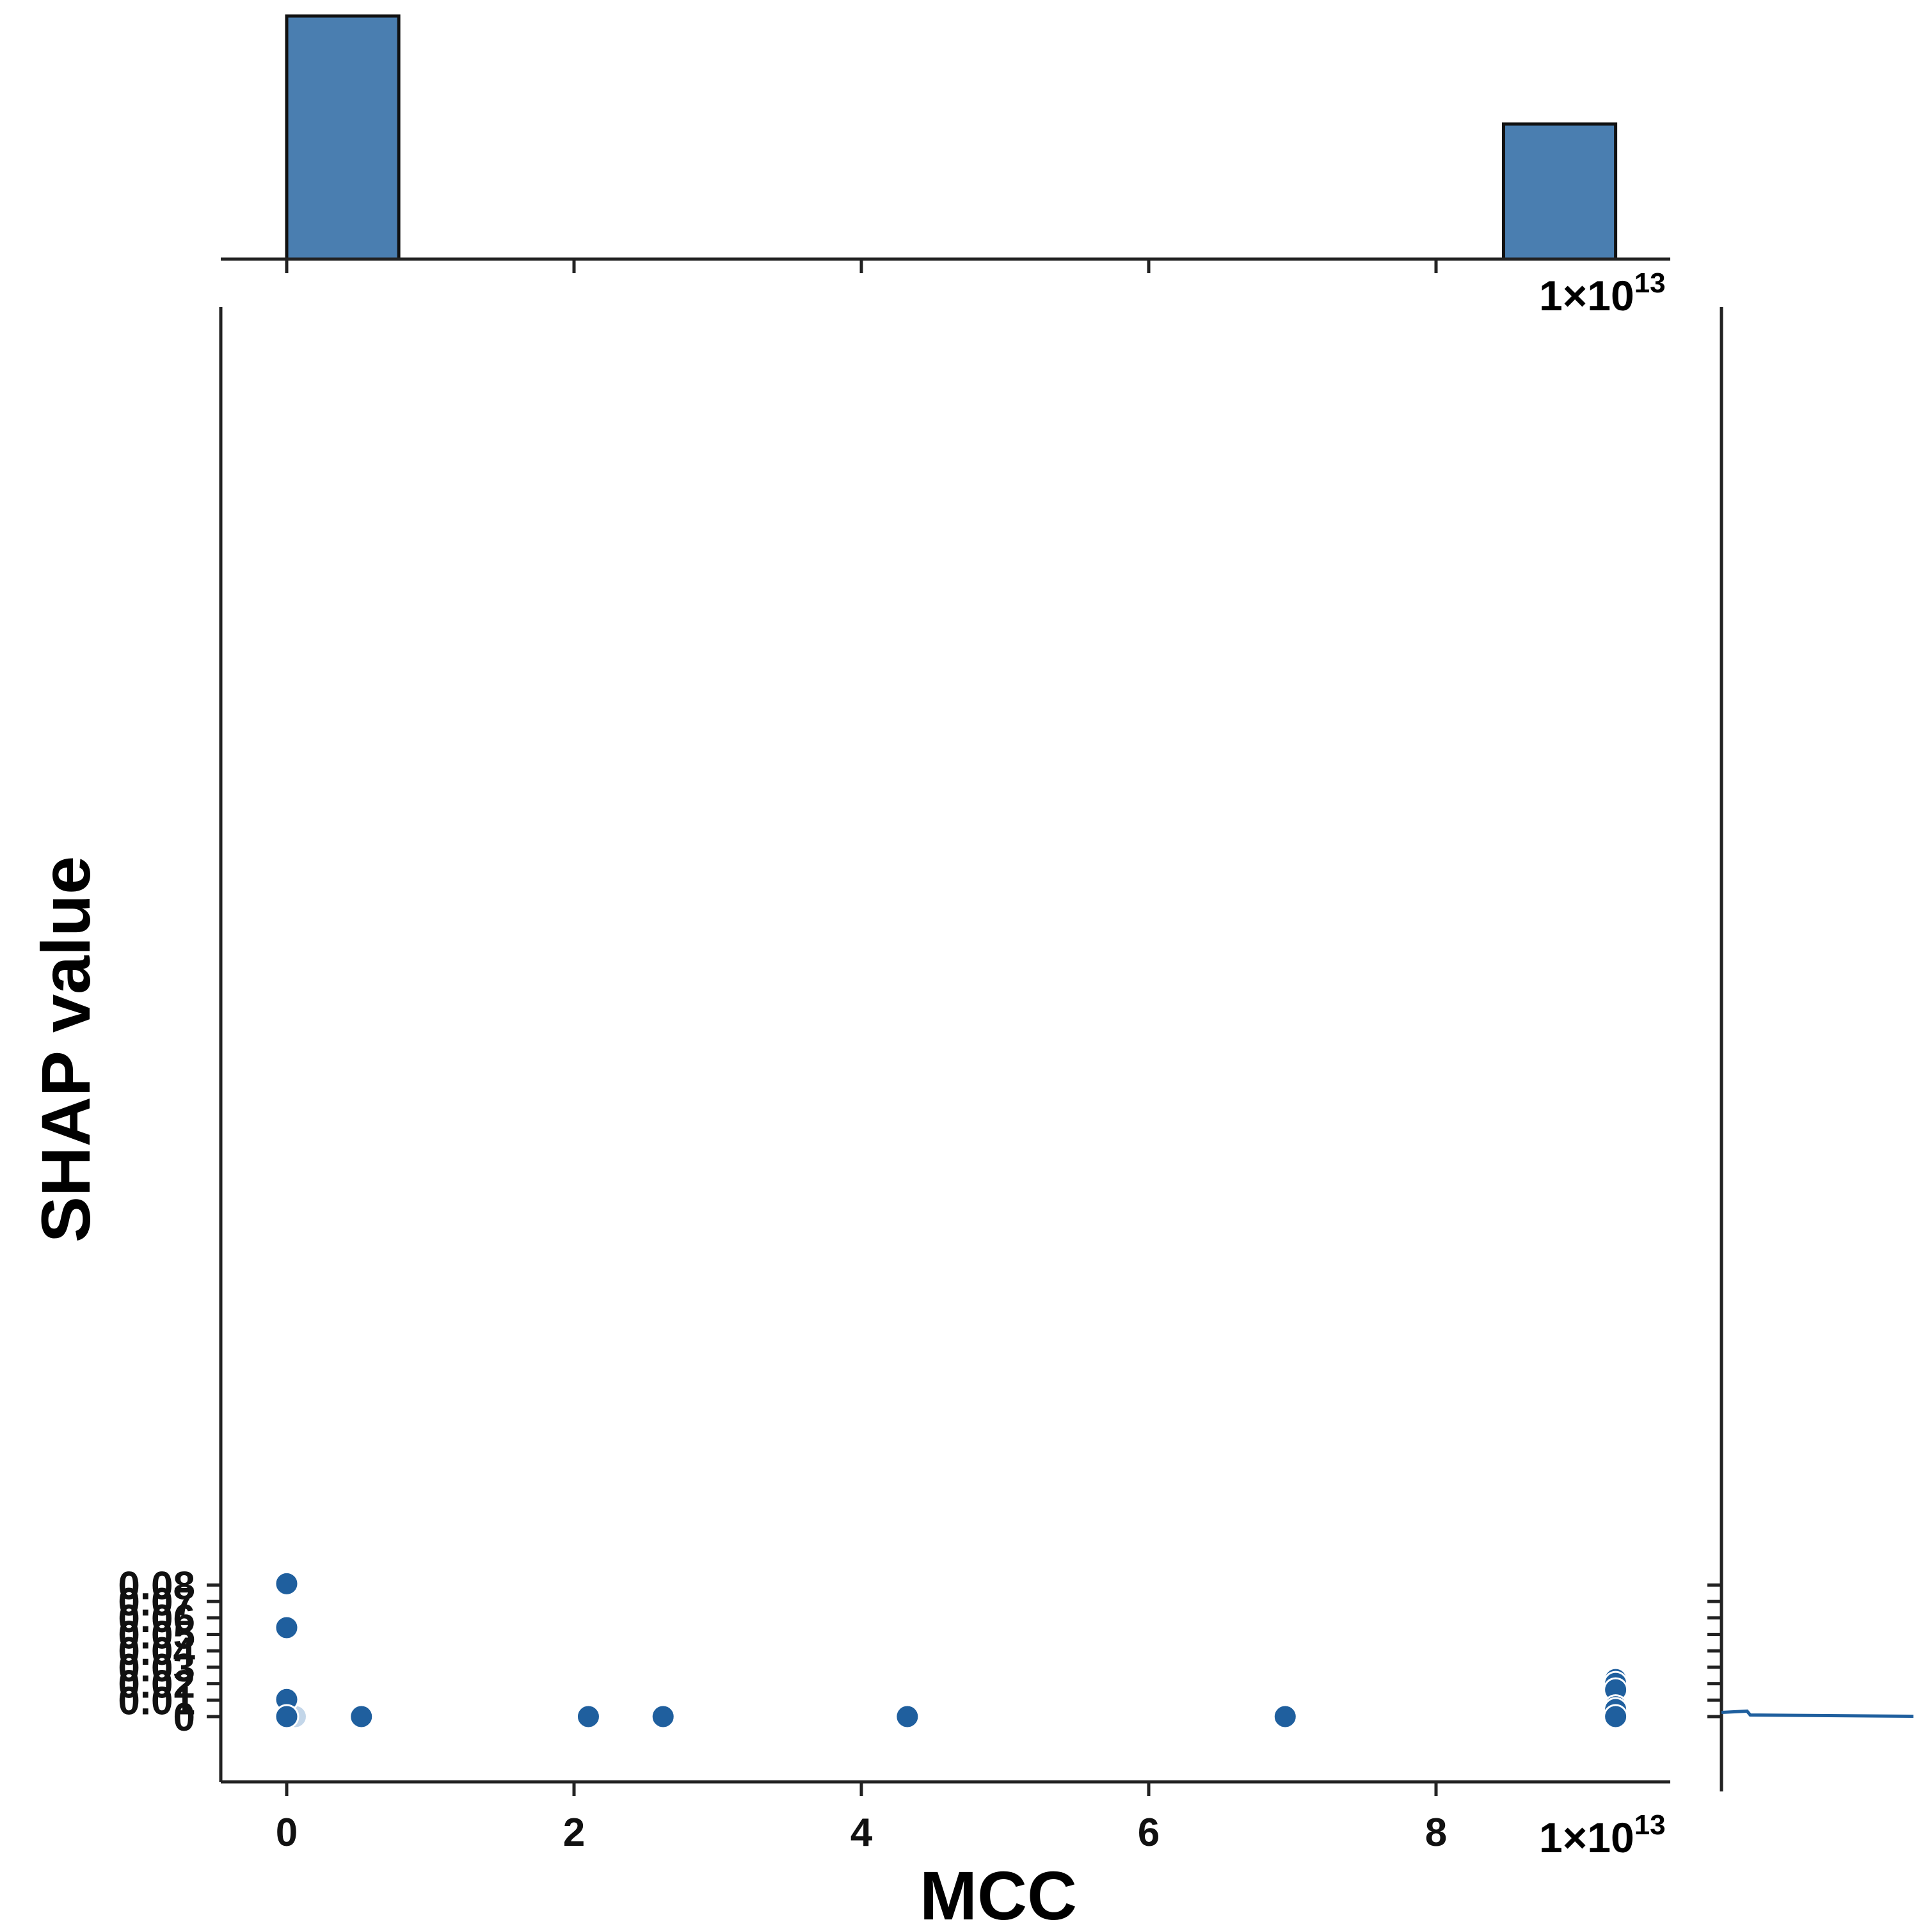  Describe the element at coordinates (287, 1833) in the screenshot. I see `x-tick-label-0: 0` at that location.